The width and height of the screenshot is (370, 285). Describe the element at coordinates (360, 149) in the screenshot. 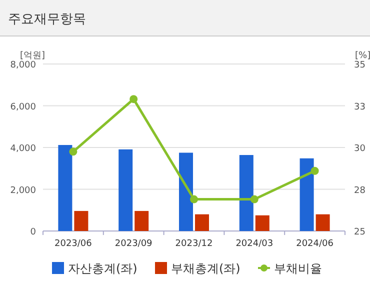

I see `y2-tick-label: 30` at that location.